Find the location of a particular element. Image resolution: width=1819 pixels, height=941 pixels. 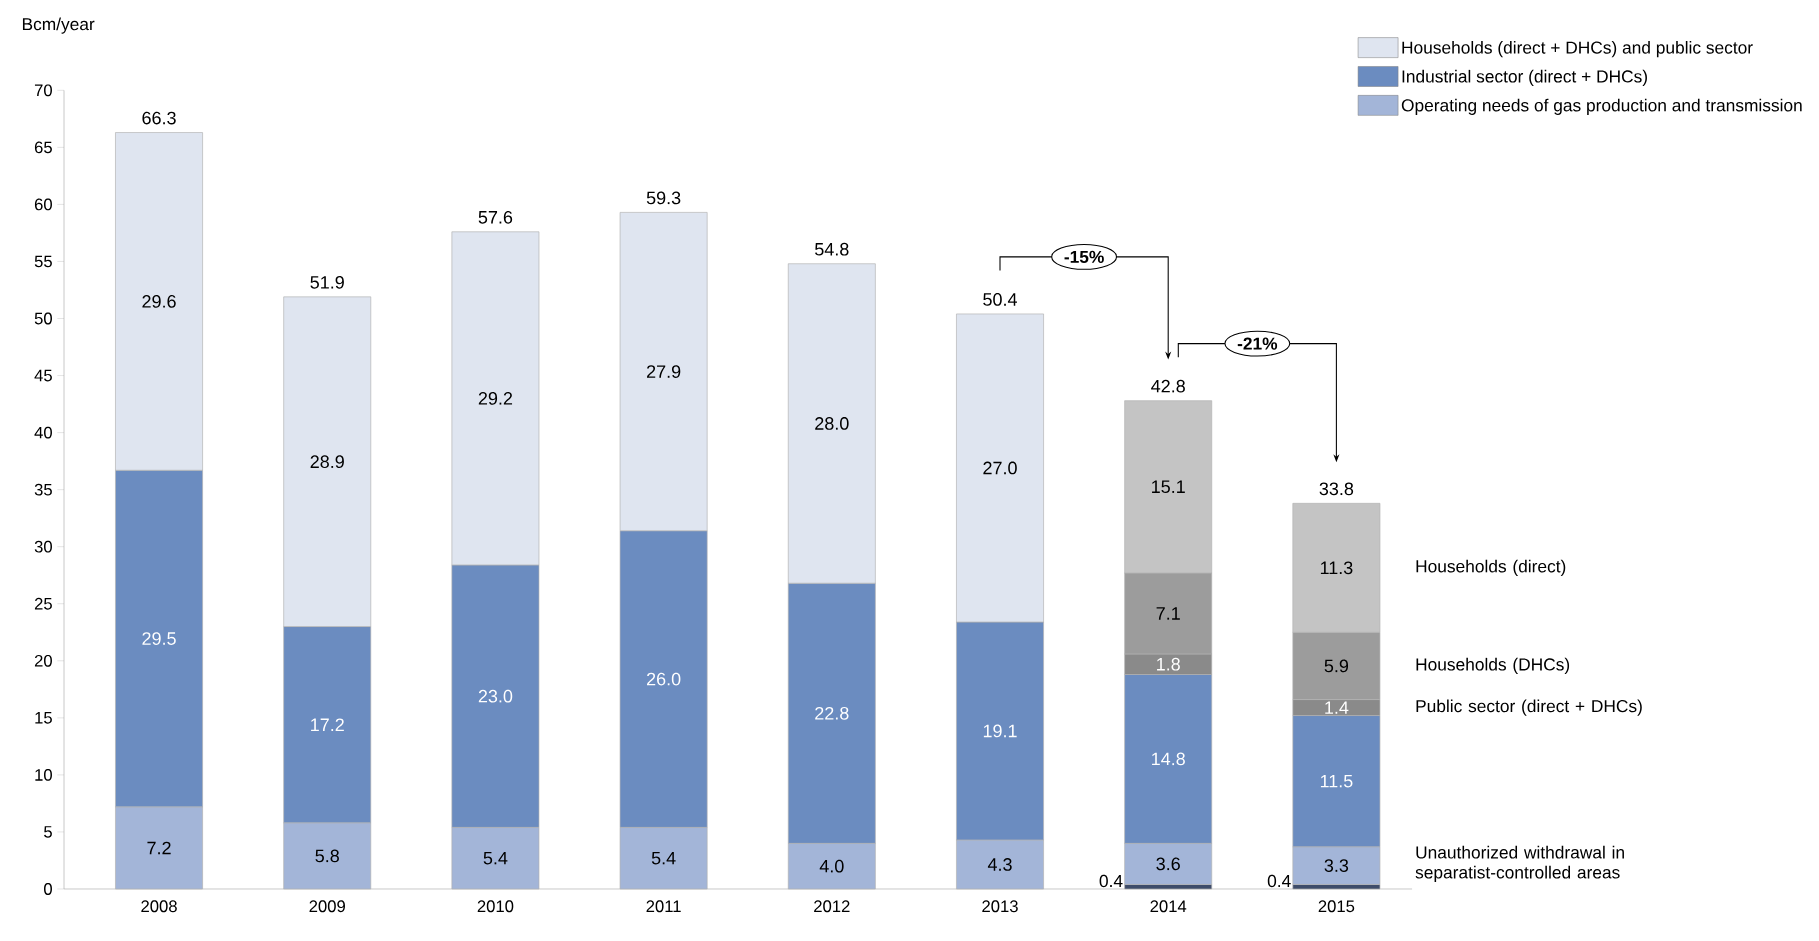

y-tick-label: 25 is located at coordinates (43, 603).